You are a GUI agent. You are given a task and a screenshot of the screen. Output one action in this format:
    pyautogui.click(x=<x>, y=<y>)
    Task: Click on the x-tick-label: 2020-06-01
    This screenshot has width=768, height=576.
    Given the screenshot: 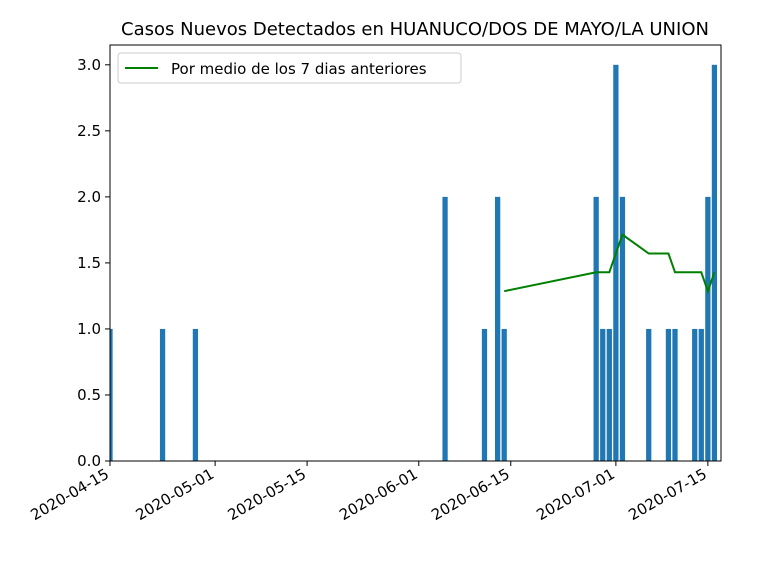 What is the action you would take?
    pyautogui.click(x=378, y=494)
    